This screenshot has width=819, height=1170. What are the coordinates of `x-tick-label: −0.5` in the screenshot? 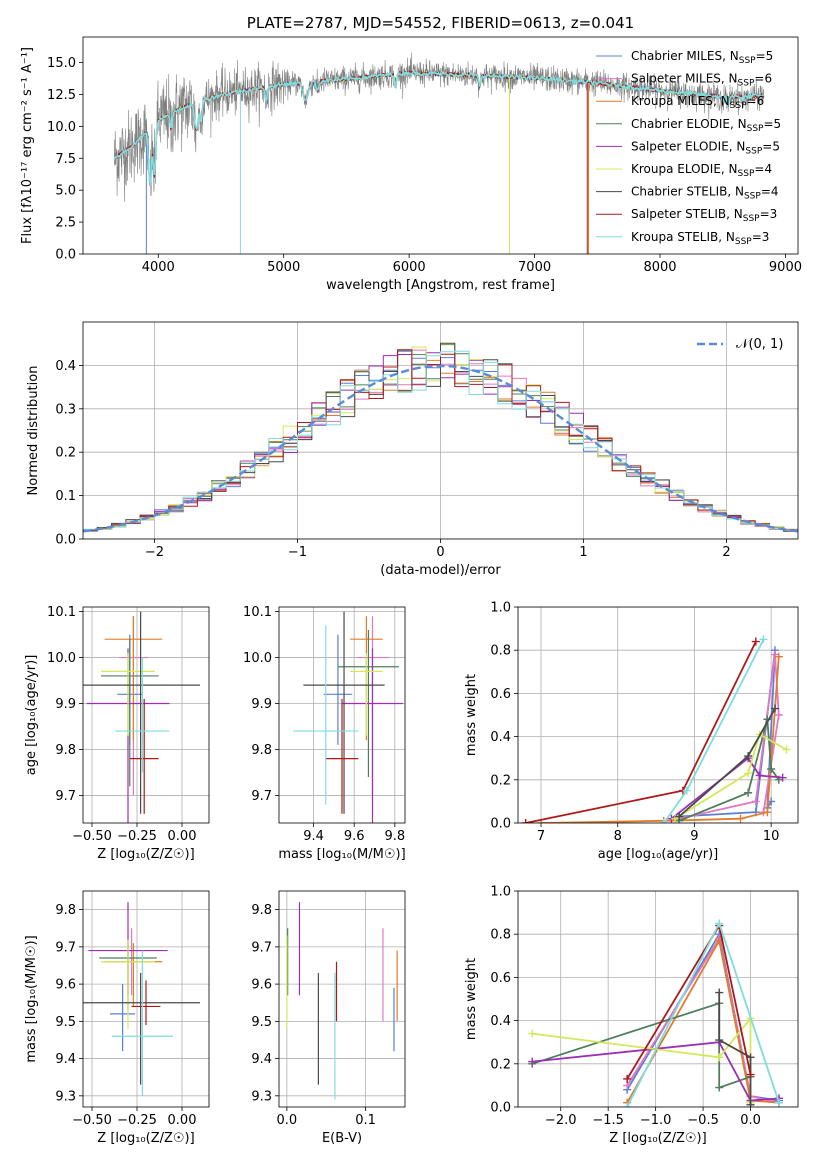 It's located at (703, 1120).